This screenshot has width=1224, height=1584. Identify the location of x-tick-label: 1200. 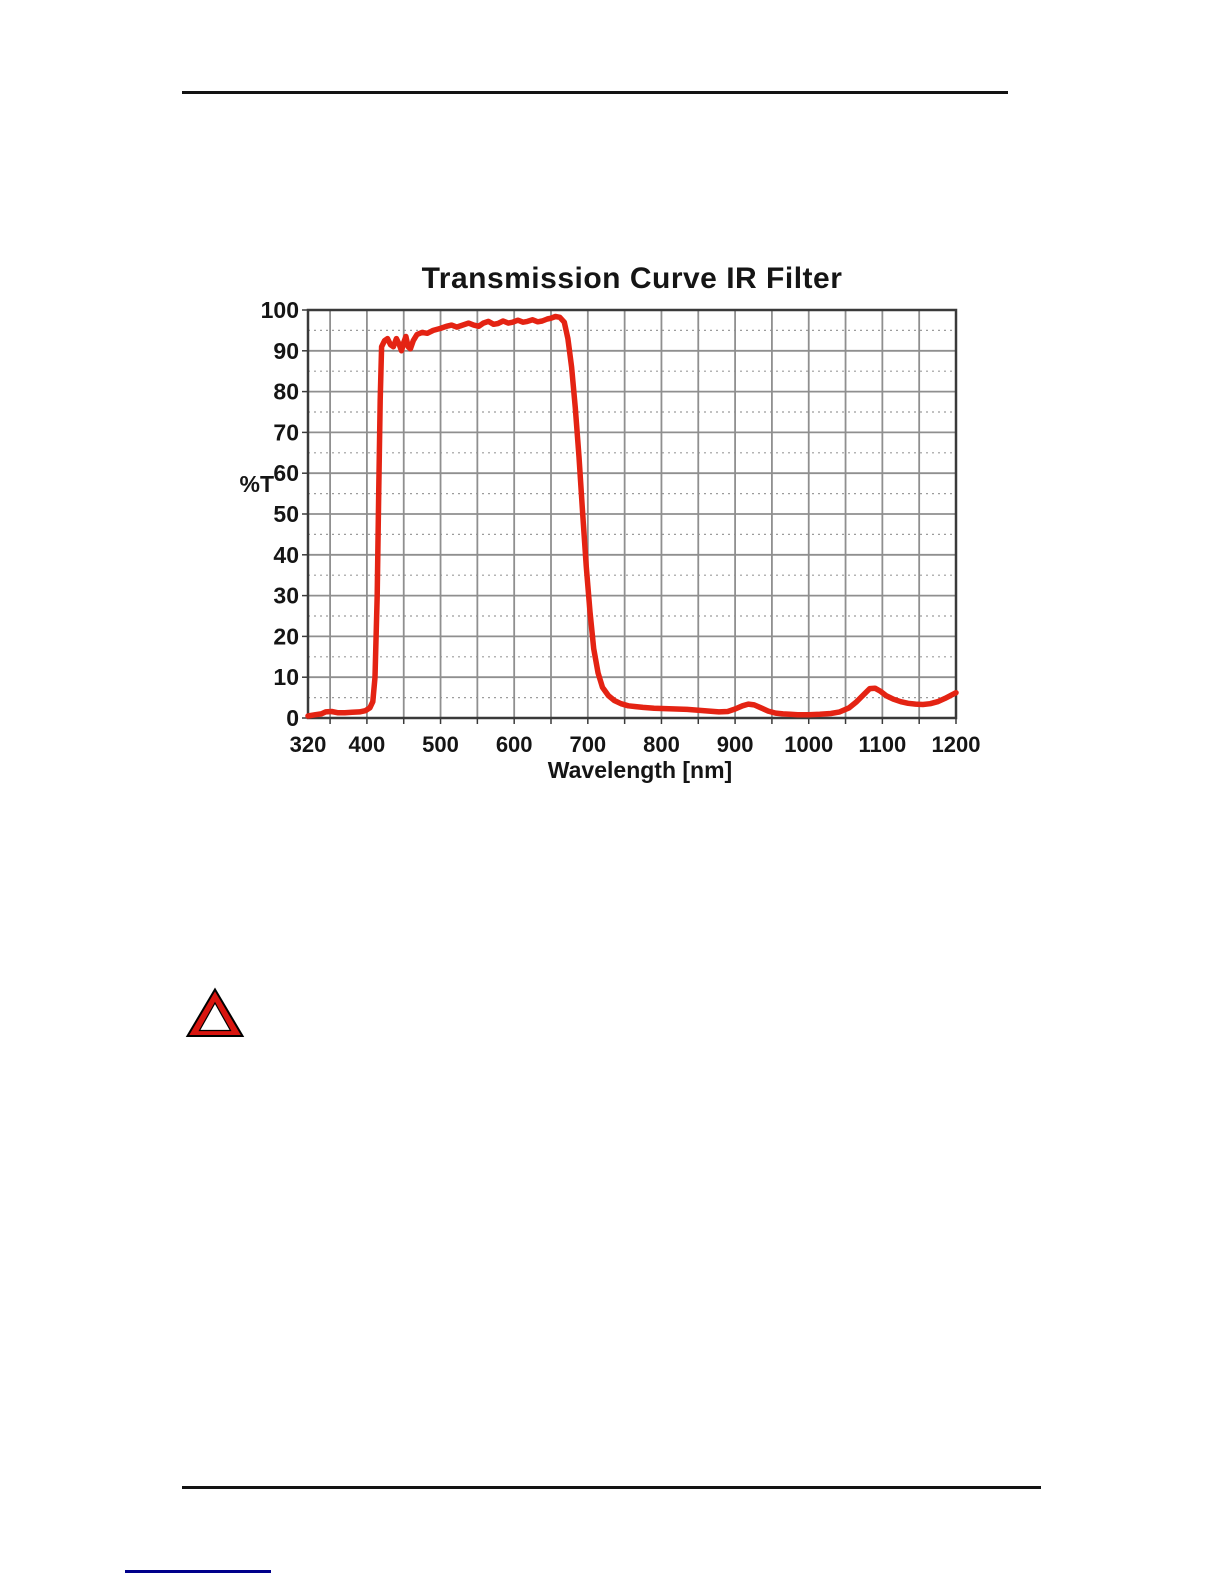
(956, 744).